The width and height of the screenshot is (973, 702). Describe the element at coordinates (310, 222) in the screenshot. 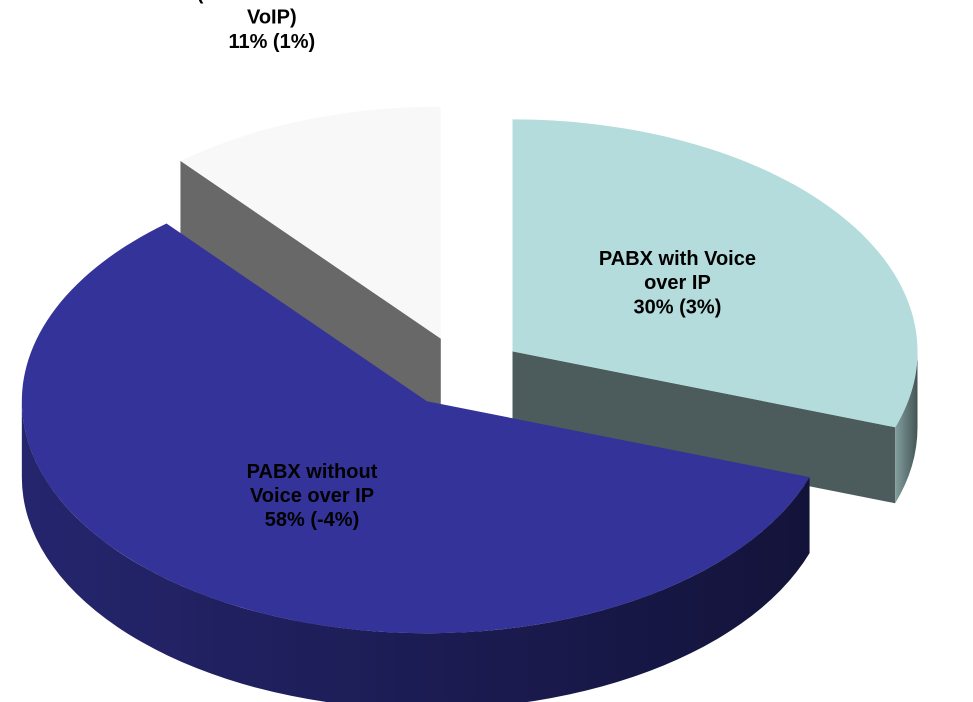

I see `slice-top` at that location.